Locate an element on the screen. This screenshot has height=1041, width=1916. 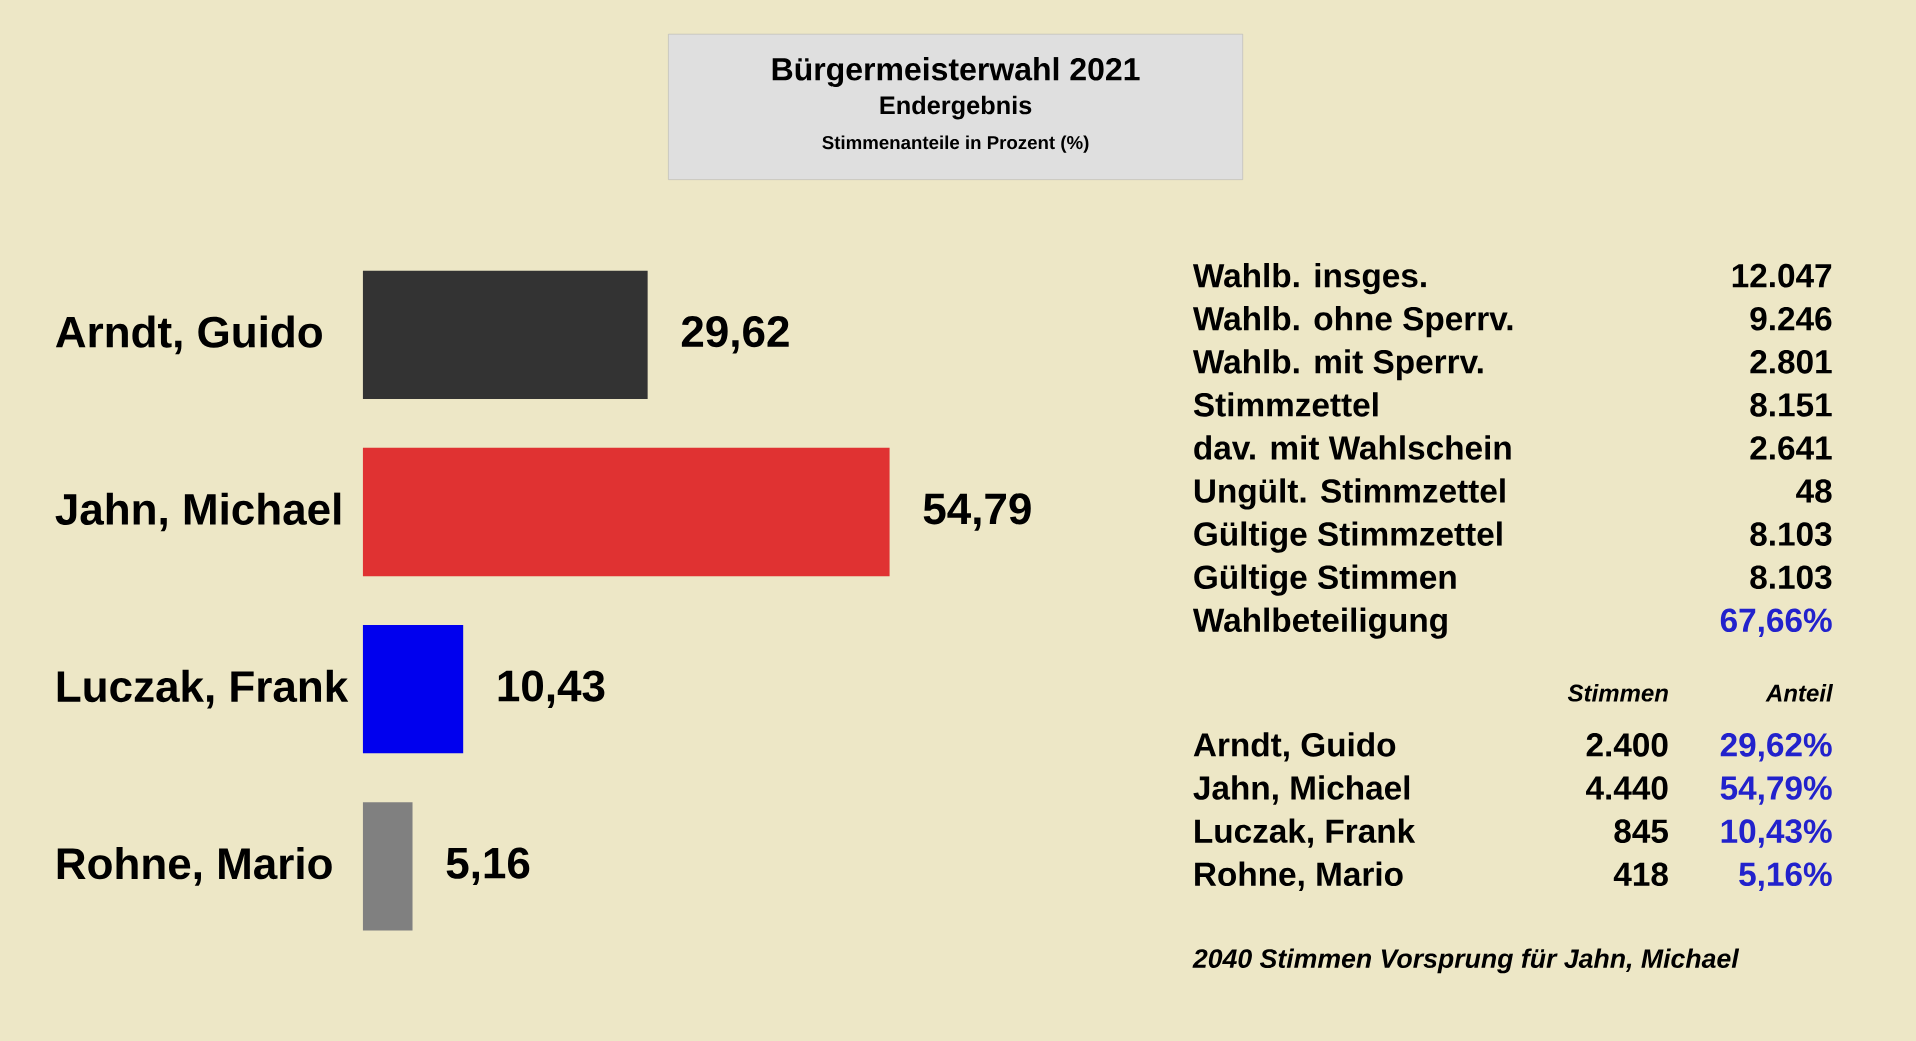
text: 48 is located at coordinates (1814, 491).